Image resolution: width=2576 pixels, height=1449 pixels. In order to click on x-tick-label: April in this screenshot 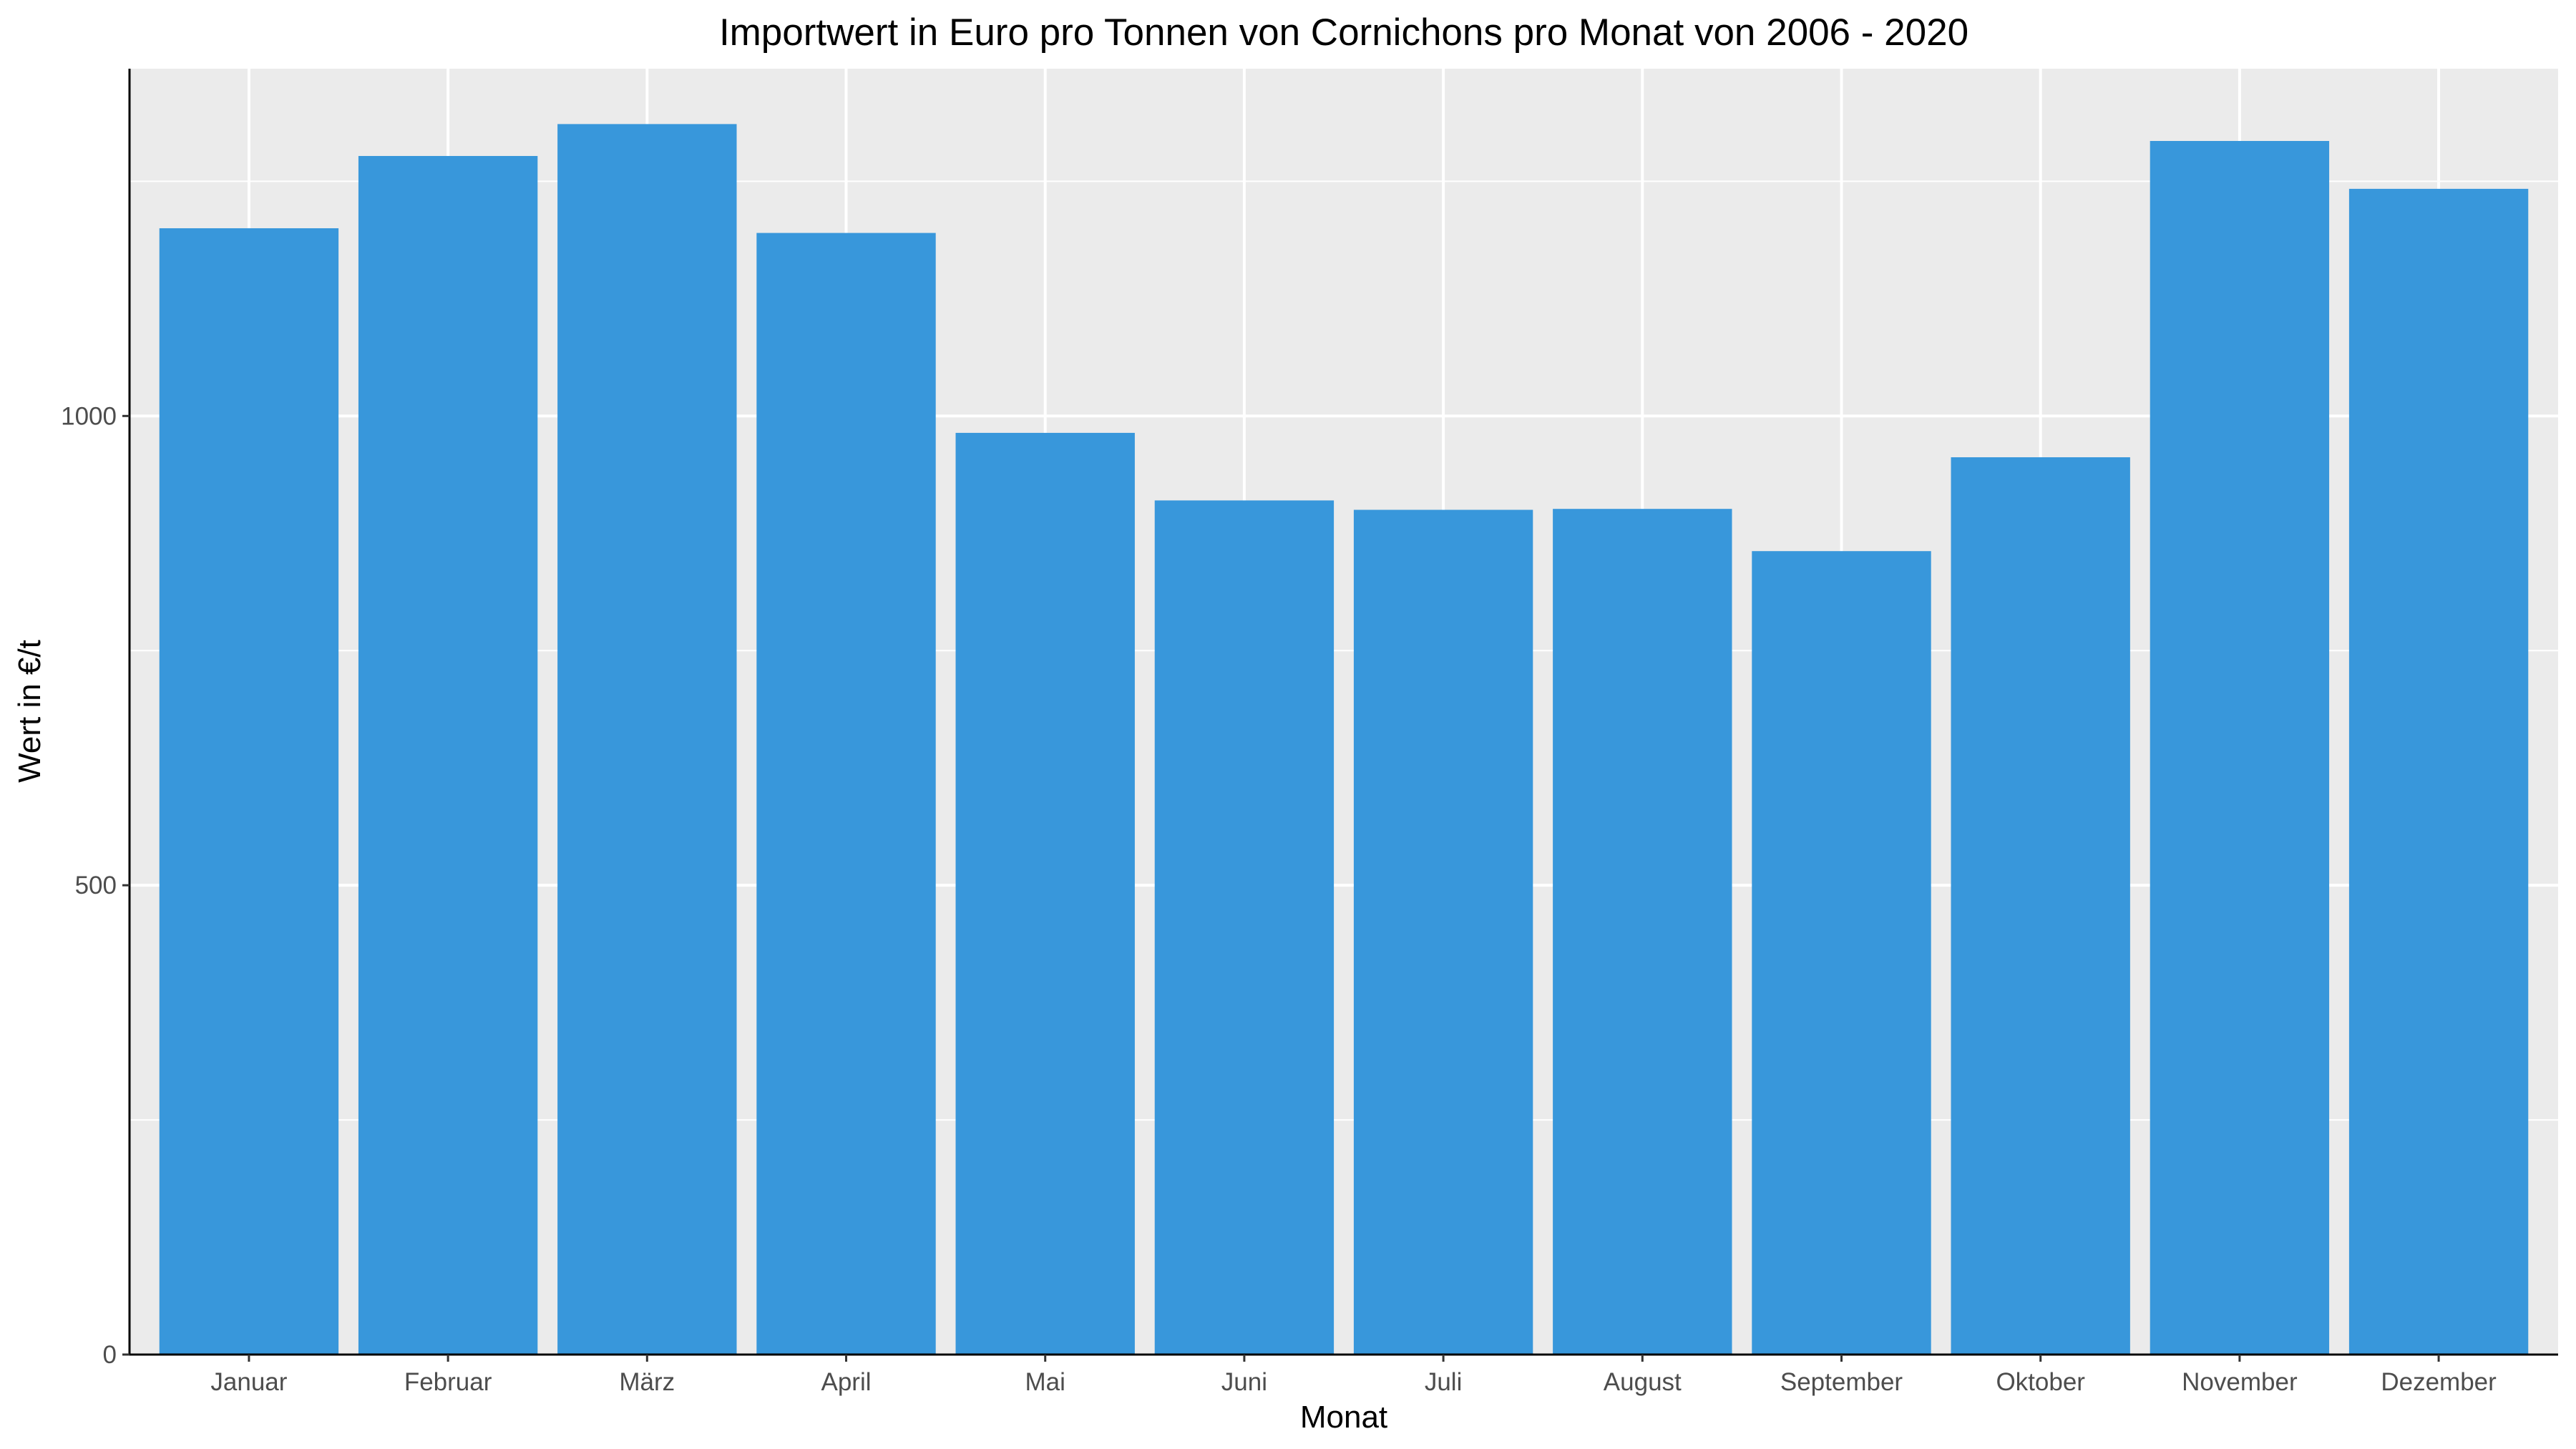, I will do `click(846, 1382)`.